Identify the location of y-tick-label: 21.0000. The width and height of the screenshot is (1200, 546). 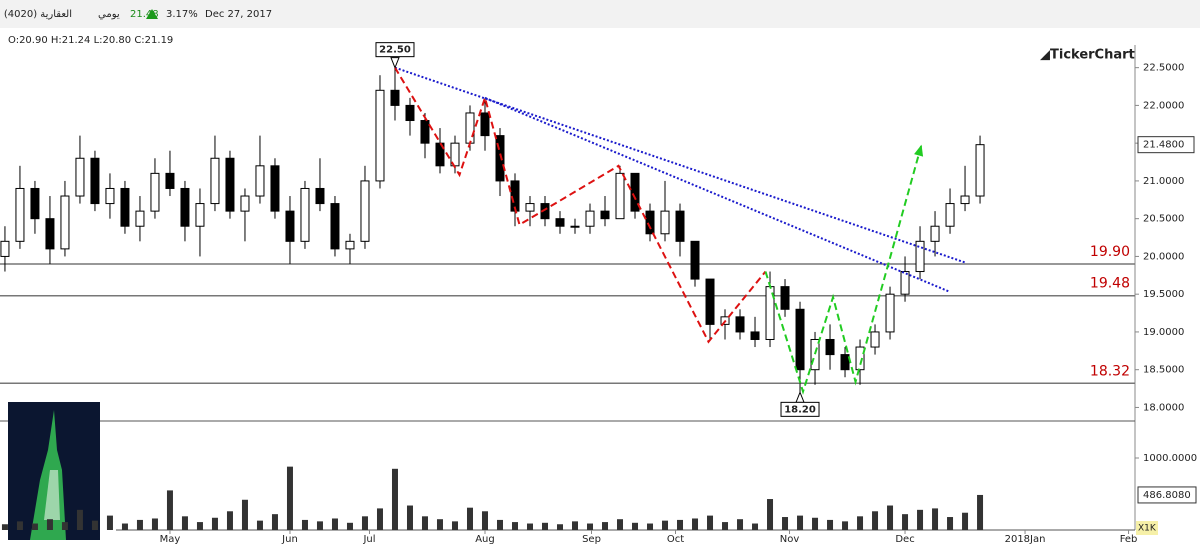
(1163, 181).